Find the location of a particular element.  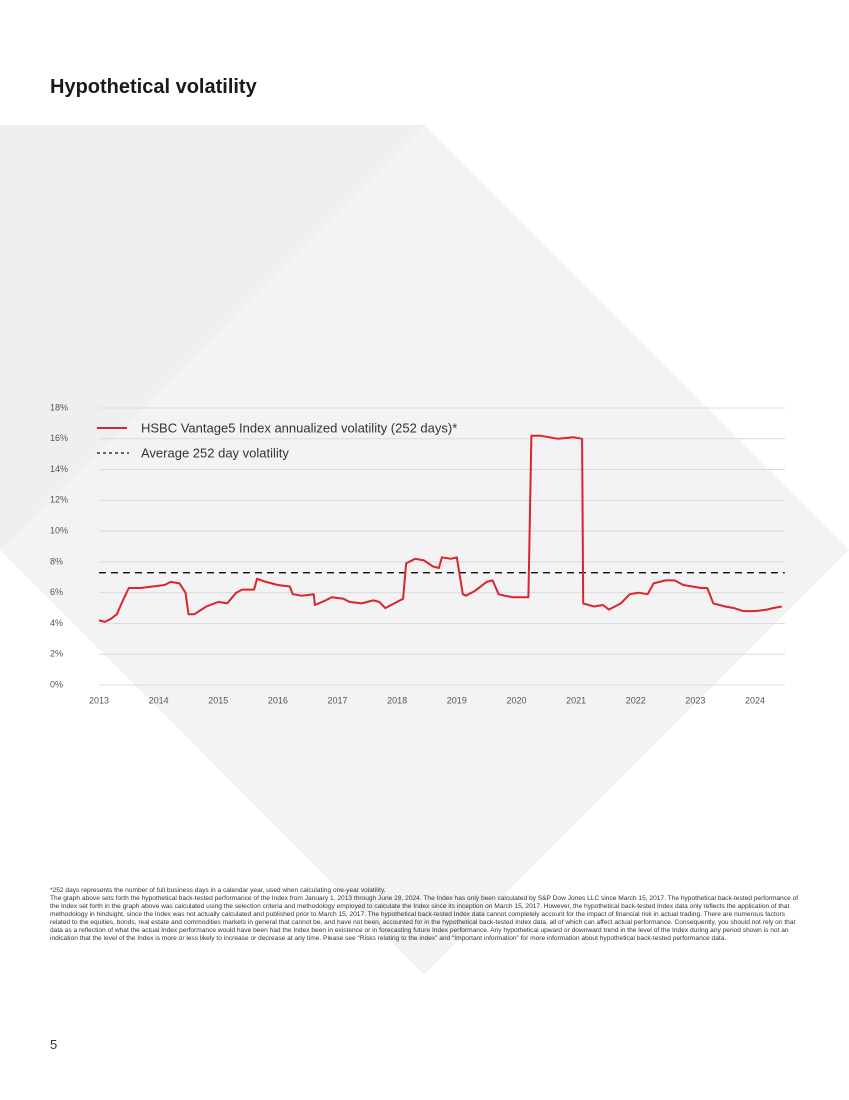

volatility-line is located at coordinates (440, 528).